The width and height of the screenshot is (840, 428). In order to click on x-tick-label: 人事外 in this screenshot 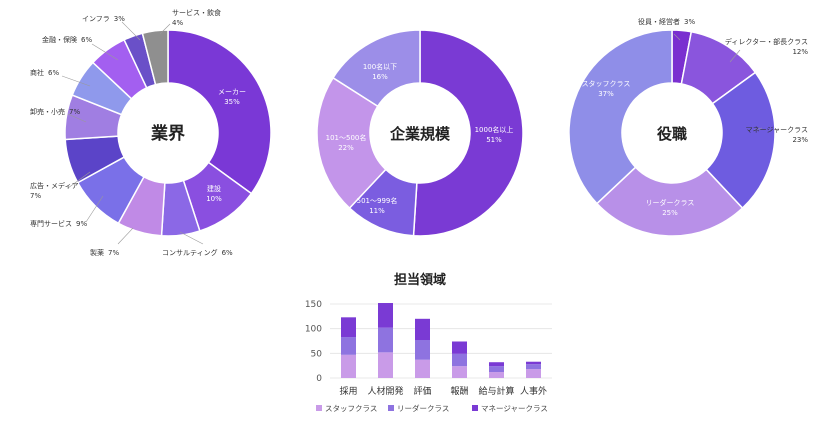, I will do `click(533, 391)`.